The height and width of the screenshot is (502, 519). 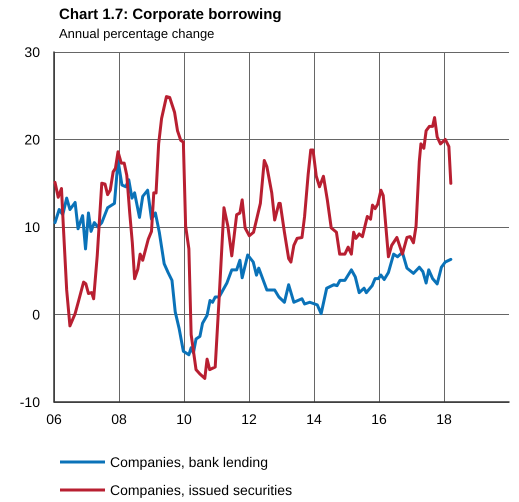 I want to click on y-tick-label: 0, so click(x=36, y=314).